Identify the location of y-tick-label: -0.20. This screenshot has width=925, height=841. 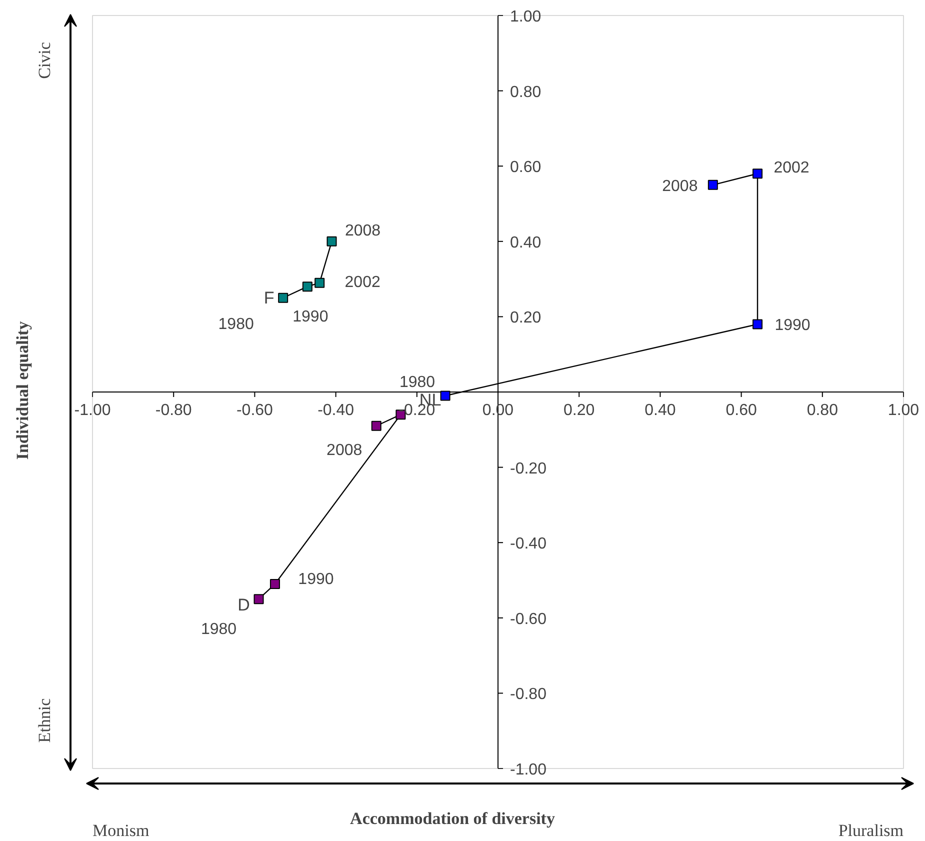
(528, 469).